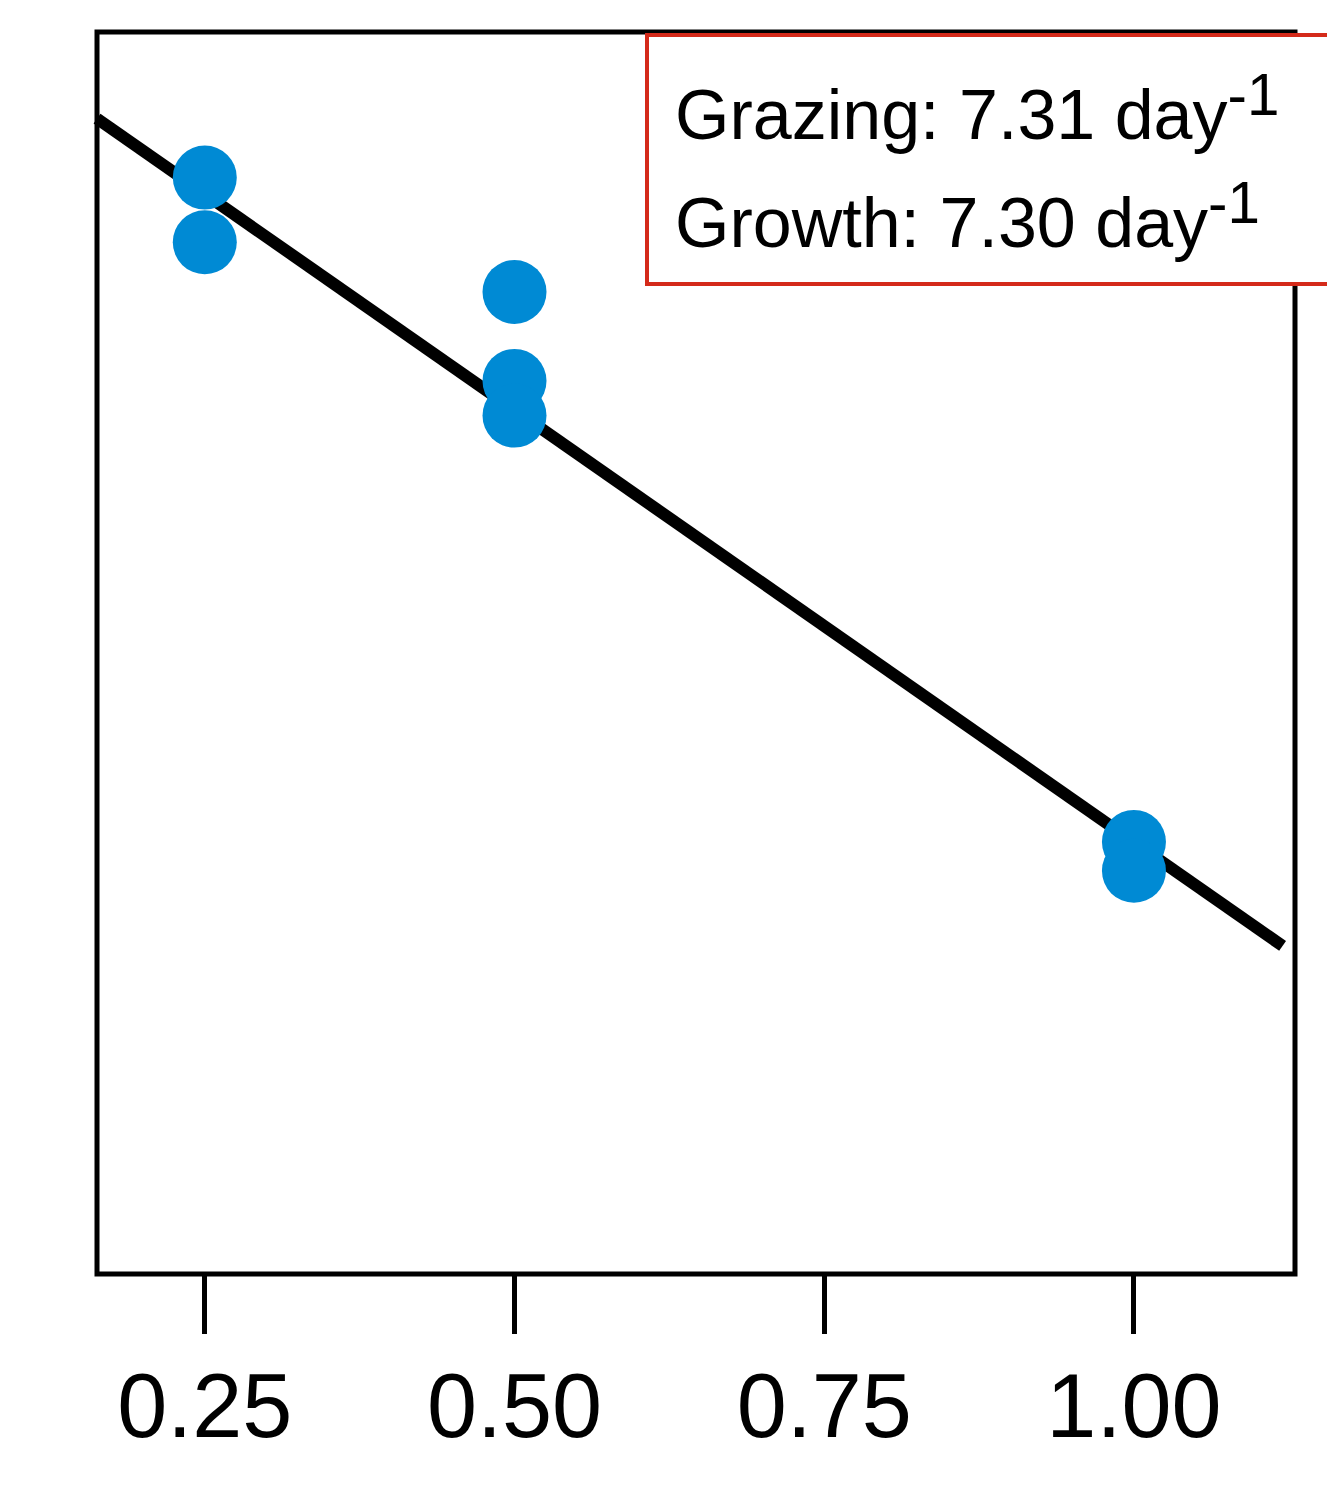 The width and height of the screenshot is (1327, 1490). Describe the element at coordinates (1134, 1405) in the screenshot. I see `x-tick-label: 1.00` at that location.